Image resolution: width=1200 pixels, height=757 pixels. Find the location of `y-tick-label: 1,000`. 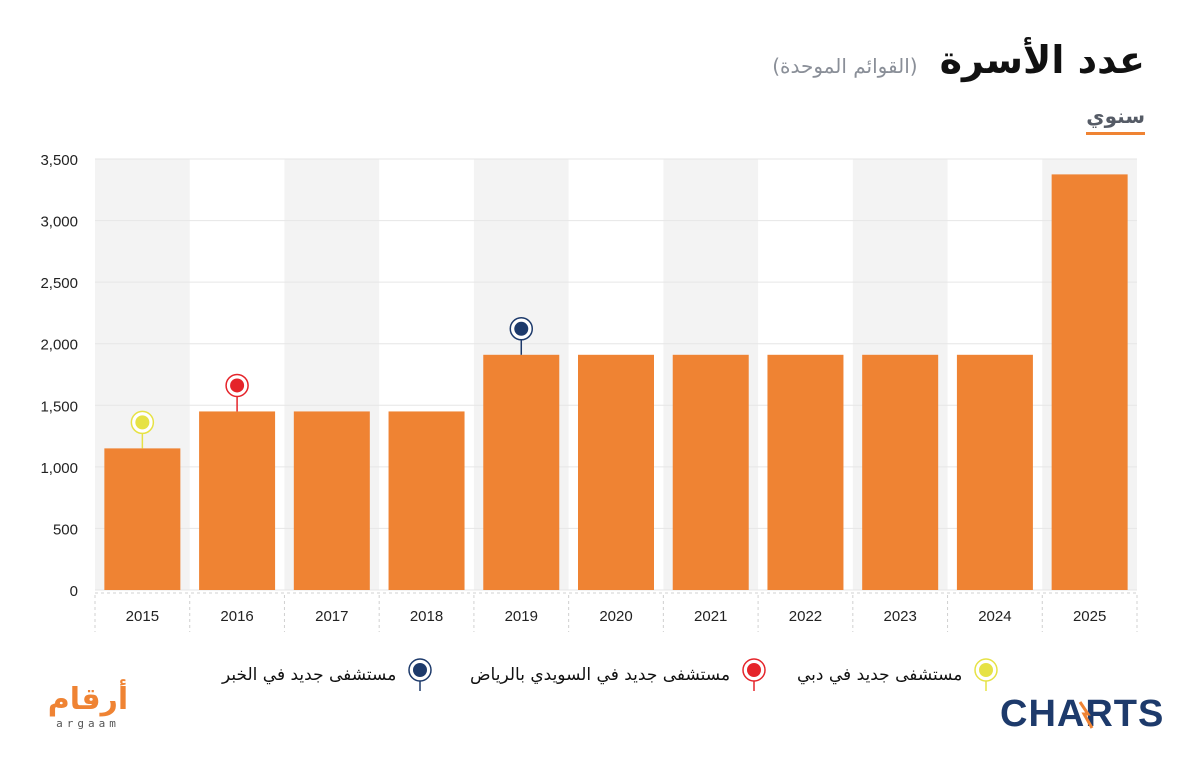

y-tick-label: 1,000 is located at coordinates (59, 468).